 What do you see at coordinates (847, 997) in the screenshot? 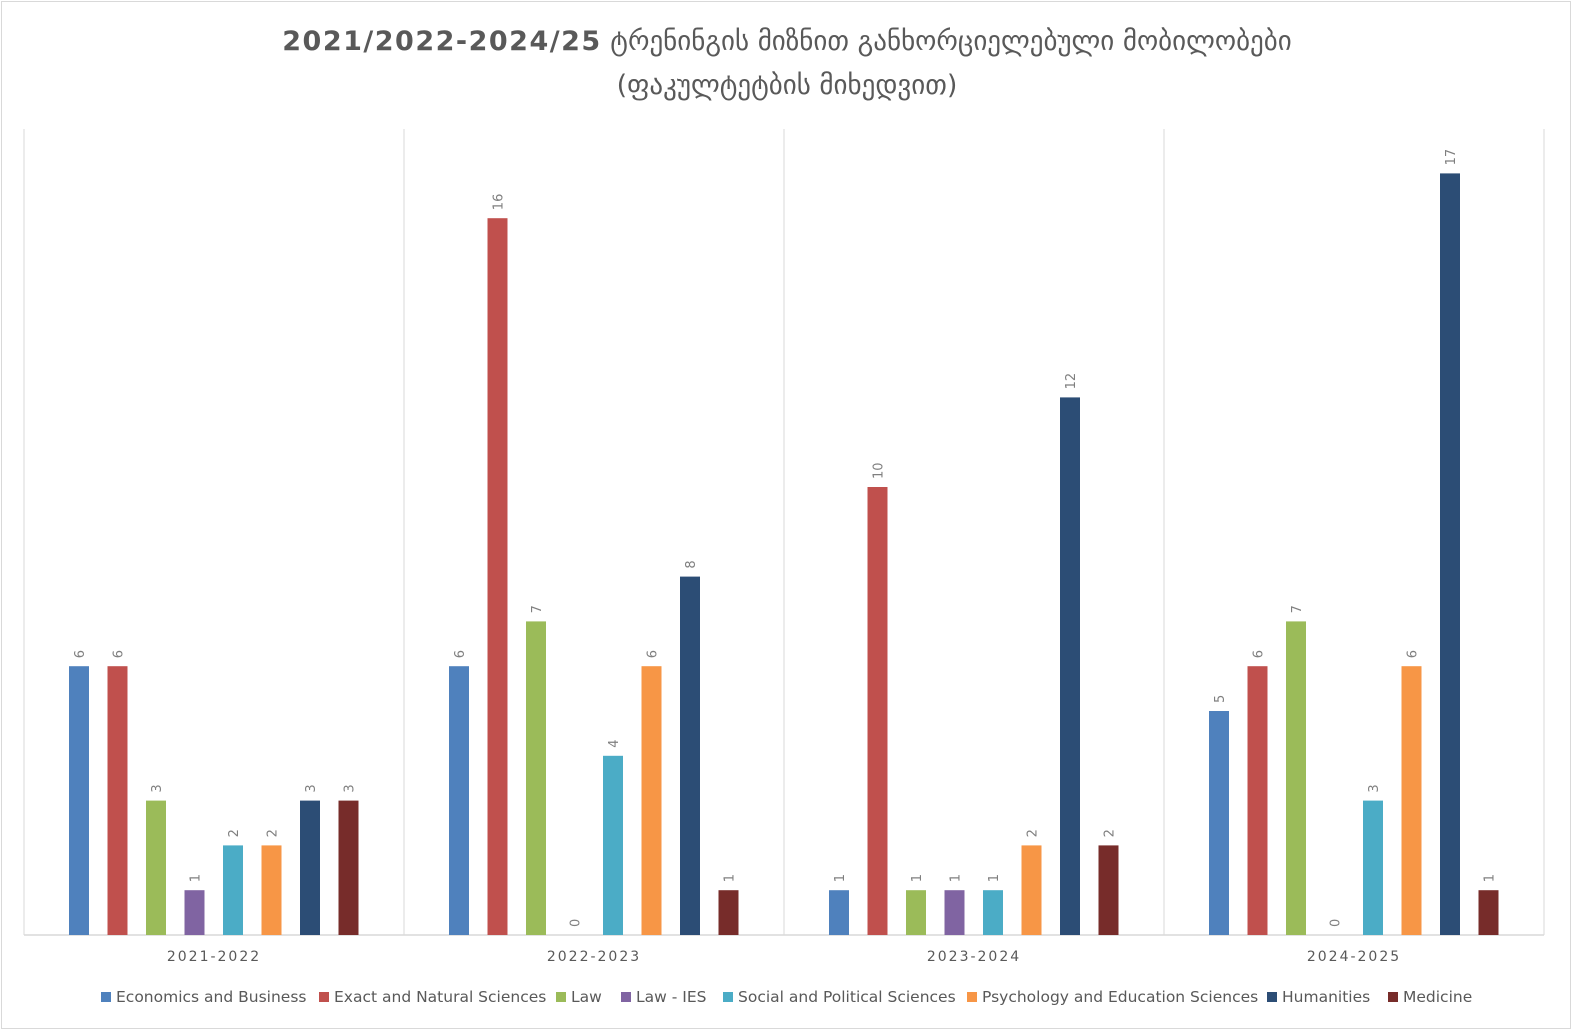
I see `legend-label: Social and Political Sciences` at bounding box center [847, 997].